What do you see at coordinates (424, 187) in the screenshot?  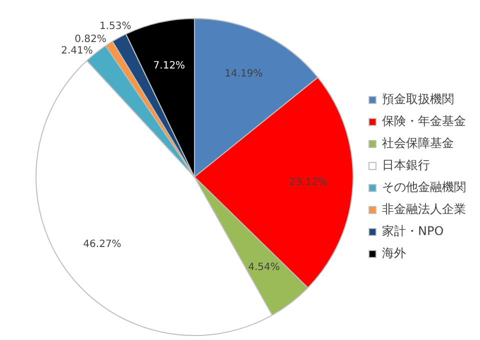 I see `legend-label: その他金融機関` at bounding box center [424, 187].